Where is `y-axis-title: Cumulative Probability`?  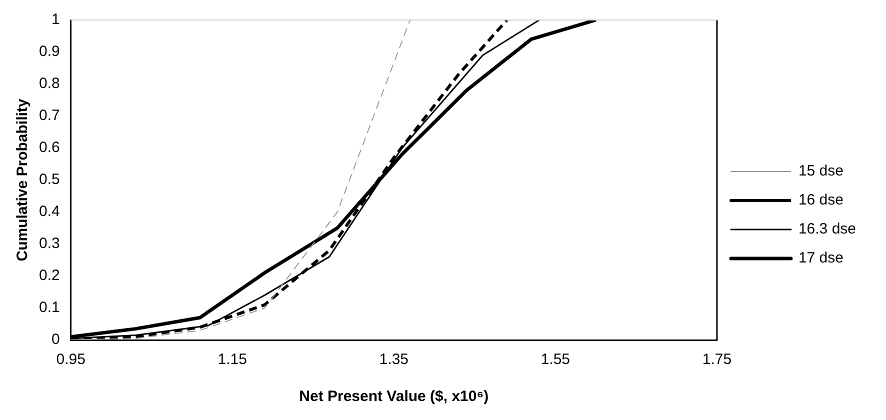
y-axis-title: Cumulative Probability is located at coordinates (23, 180).